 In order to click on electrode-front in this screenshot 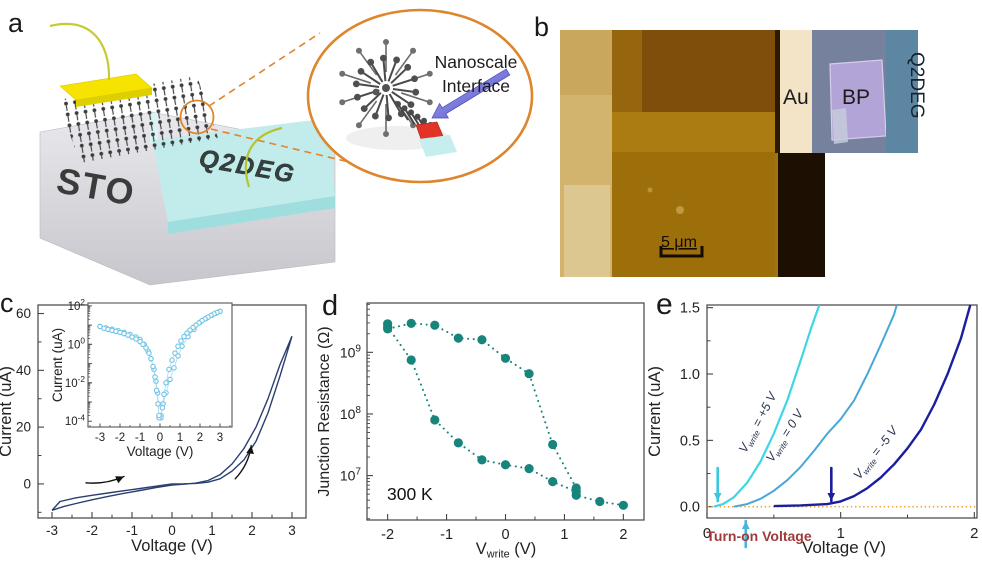, I will do `click(114, 97)`.